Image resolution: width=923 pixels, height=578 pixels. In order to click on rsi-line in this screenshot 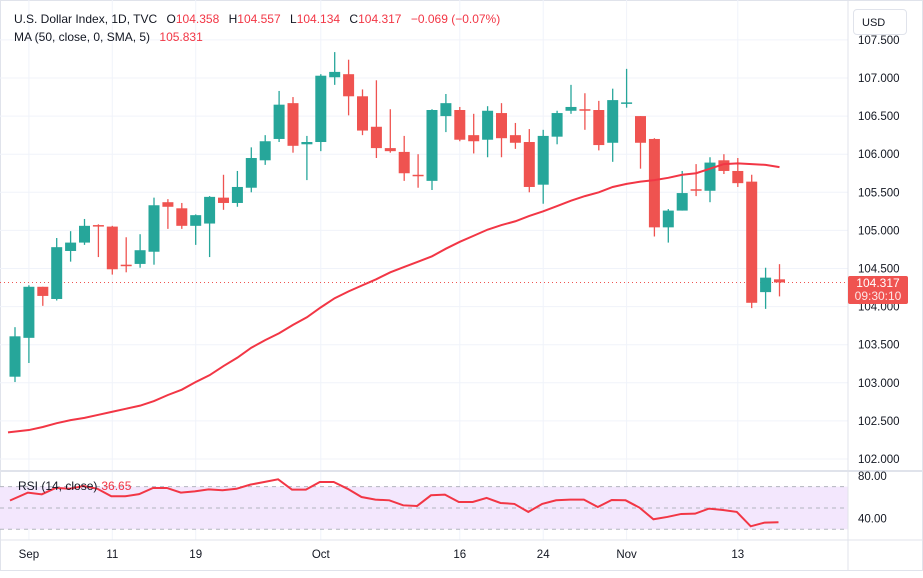, I will do `click(394, 503)`.